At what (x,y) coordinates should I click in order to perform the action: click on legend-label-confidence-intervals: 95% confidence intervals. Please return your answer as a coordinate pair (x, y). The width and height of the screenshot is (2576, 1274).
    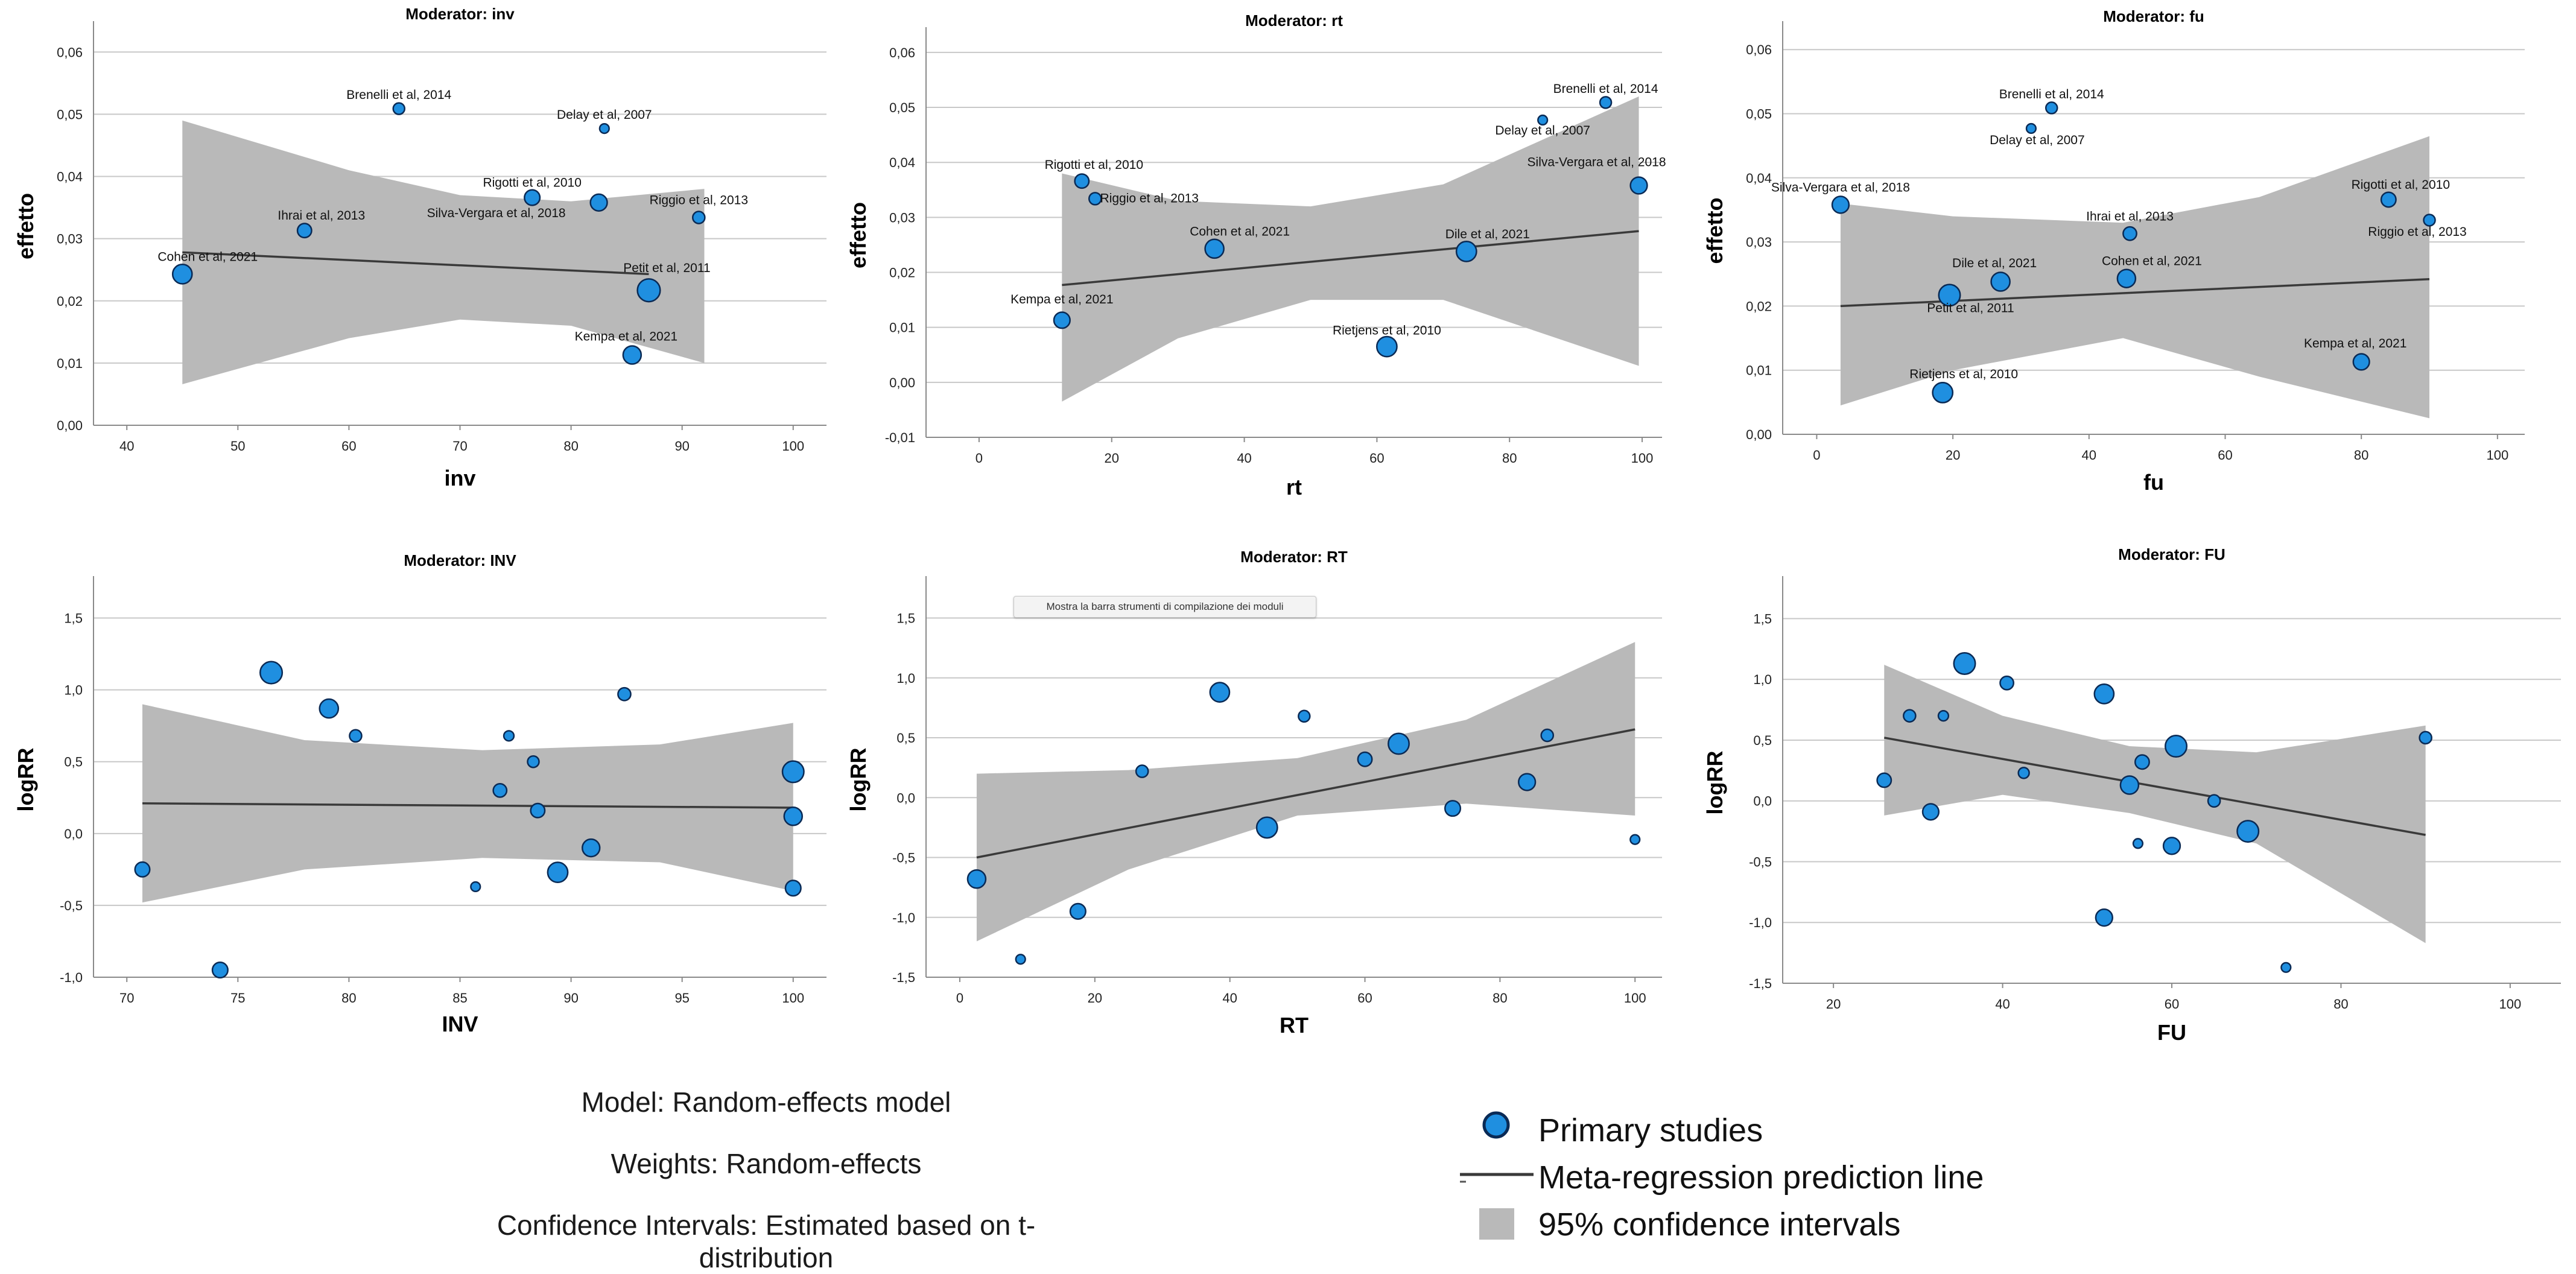
    Looking at the image, I should click on (1719, 1224).